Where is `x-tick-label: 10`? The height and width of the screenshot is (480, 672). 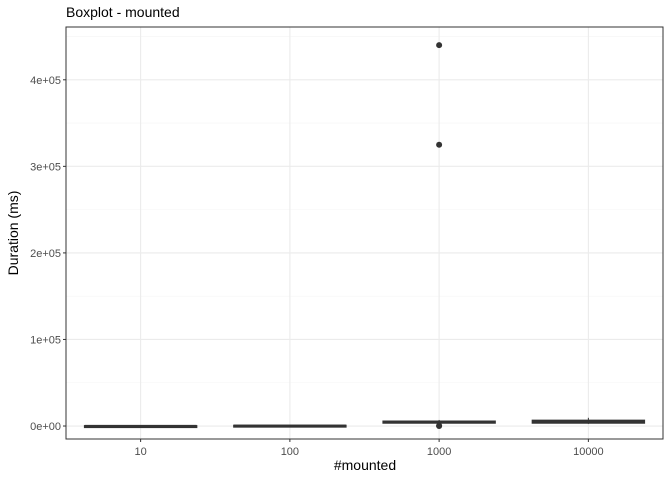 x-tick-label: 10 is located at coordinates (141, 452).